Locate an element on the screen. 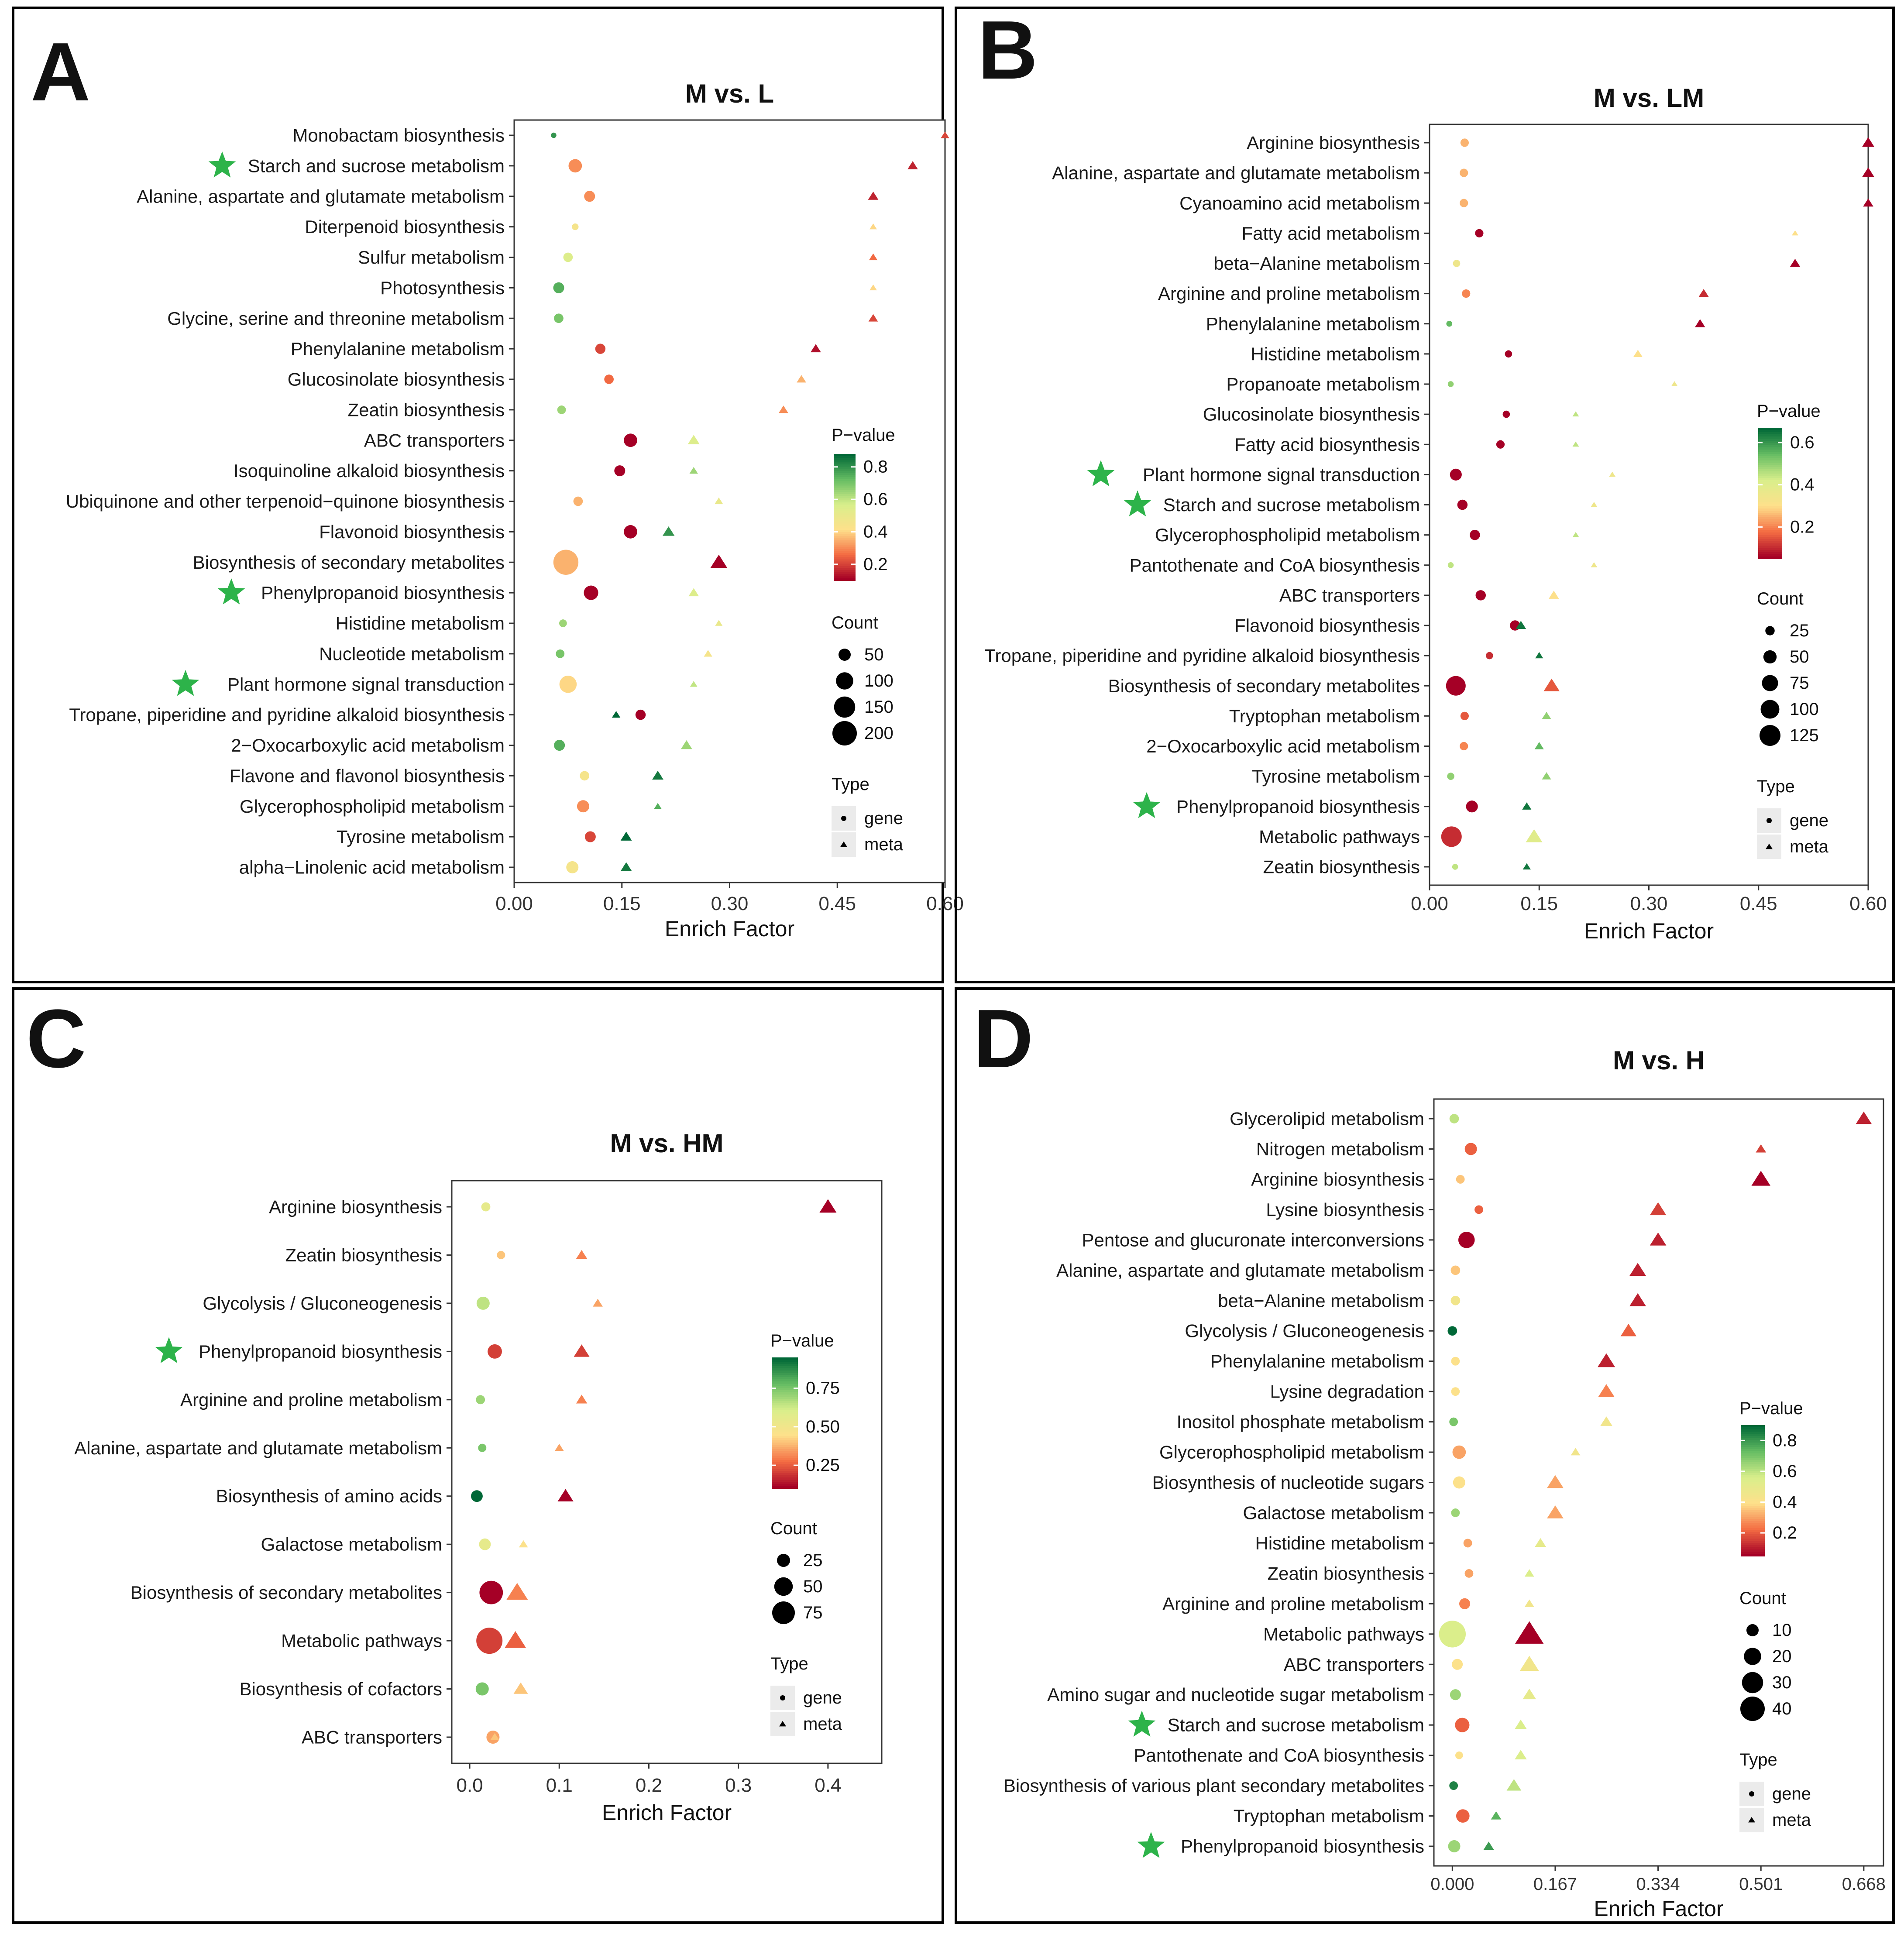 The height and width of the screenshot is (1934, 1904). category-label: Zeatin biosynthesis is located at coordinates (1345, 1574).